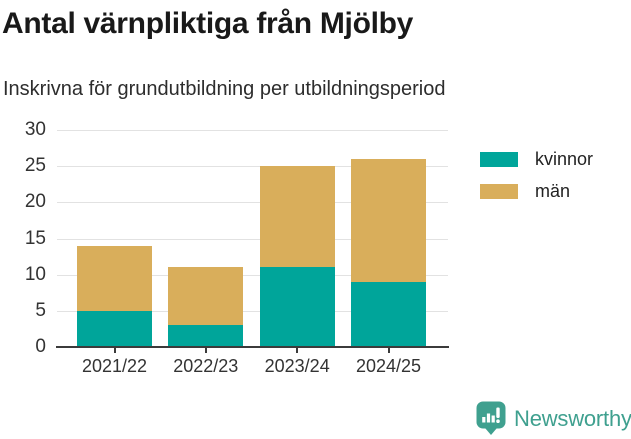 Image resolution: width=631 pixels, height=439 pixels. I want to click on y-axis-tick-label: 10, so click(35, 274).